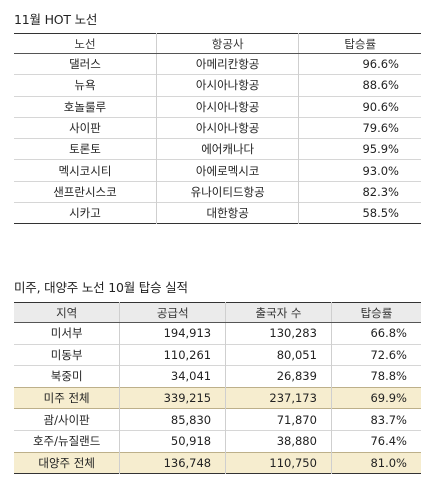  Describe the element at coordinates (278, 462) in the screenshot. I see `passengers-cell: 110,750` at that location.